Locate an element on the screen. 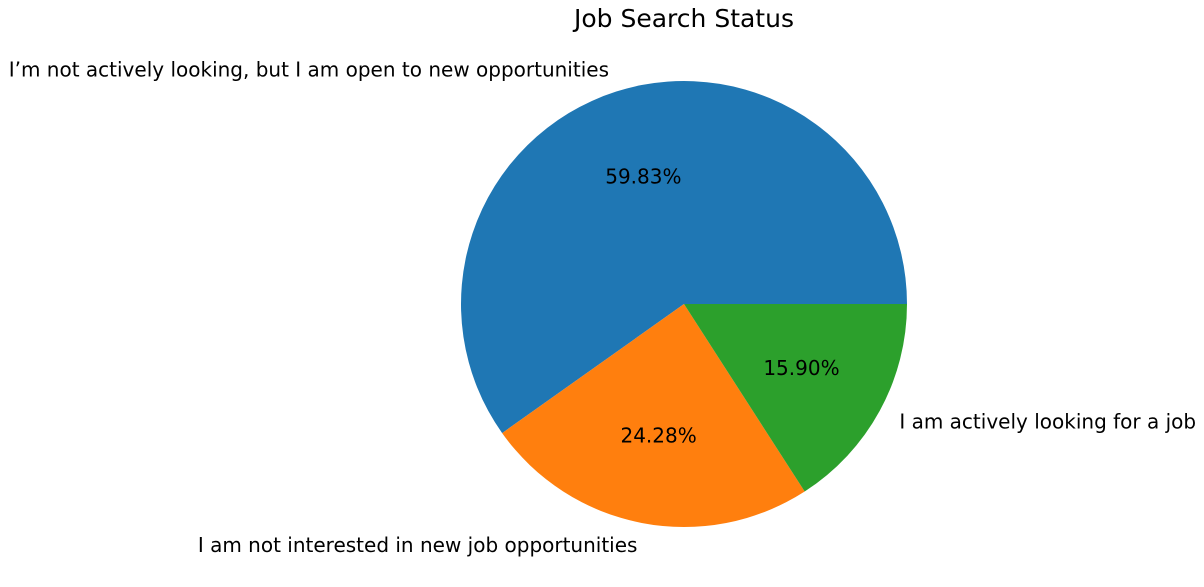 This screenshot has width=1204, height=587. pie-percent-label-2: 15.90% is located at coordinates (801, 368).